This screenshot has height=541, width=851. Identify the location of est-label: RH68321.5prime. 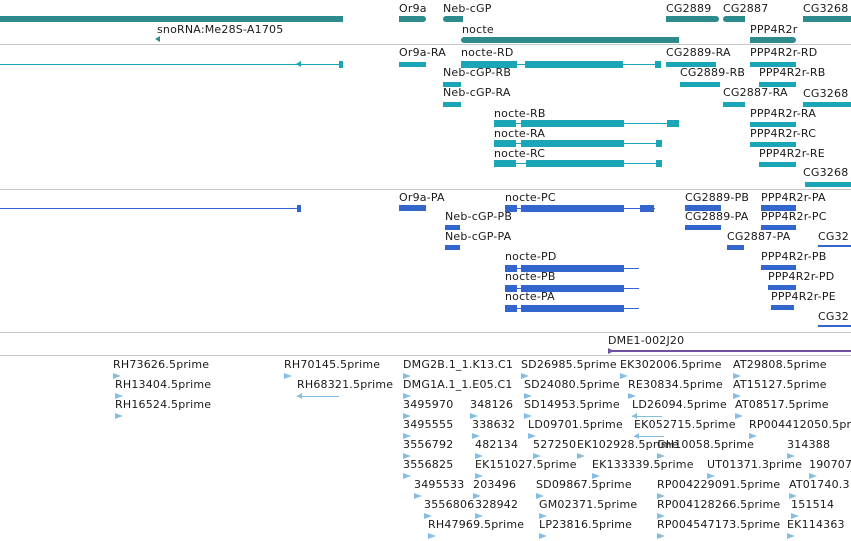
(345, 384).